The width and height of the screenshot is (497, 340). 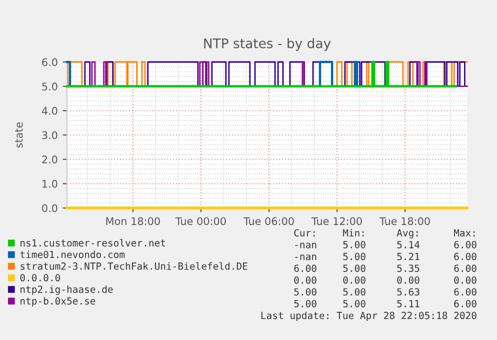 I want to click on y-axis-title: state, so click(x=19, y=135).